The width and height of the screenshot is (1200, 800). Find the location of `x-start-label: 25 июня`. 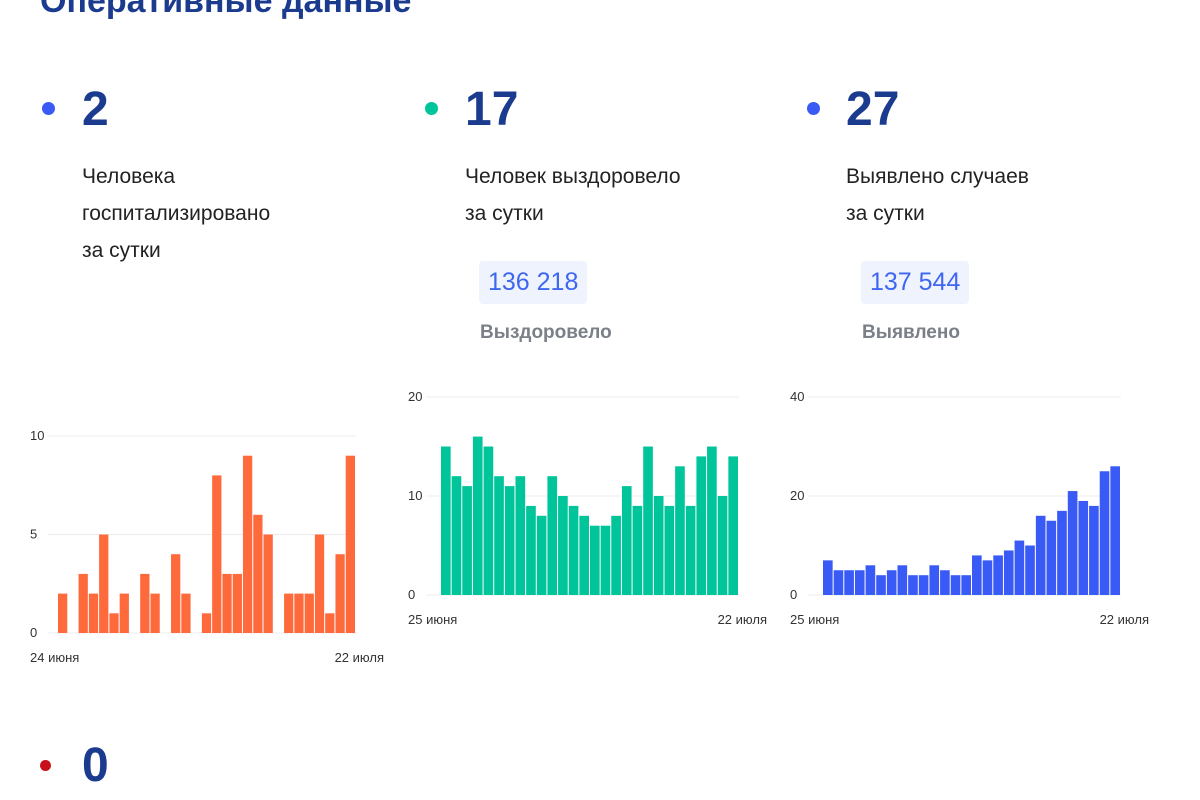

x-start-label: 25 июня is located at coordinates (814, 619).